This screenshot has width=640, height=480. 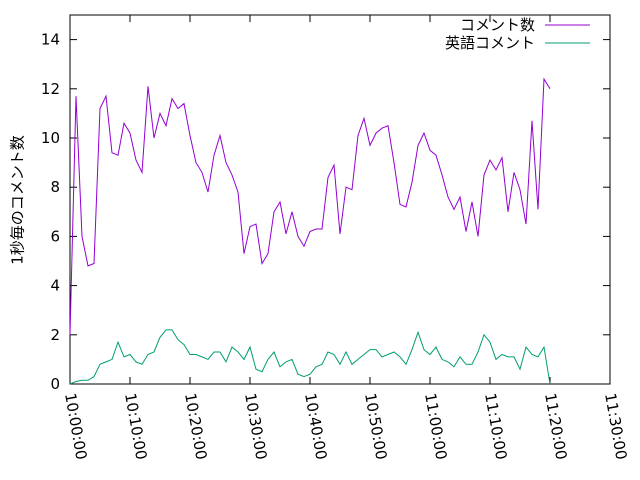 I want to click on x-tick-label: 11:30:00, so click(x=615, y=426).